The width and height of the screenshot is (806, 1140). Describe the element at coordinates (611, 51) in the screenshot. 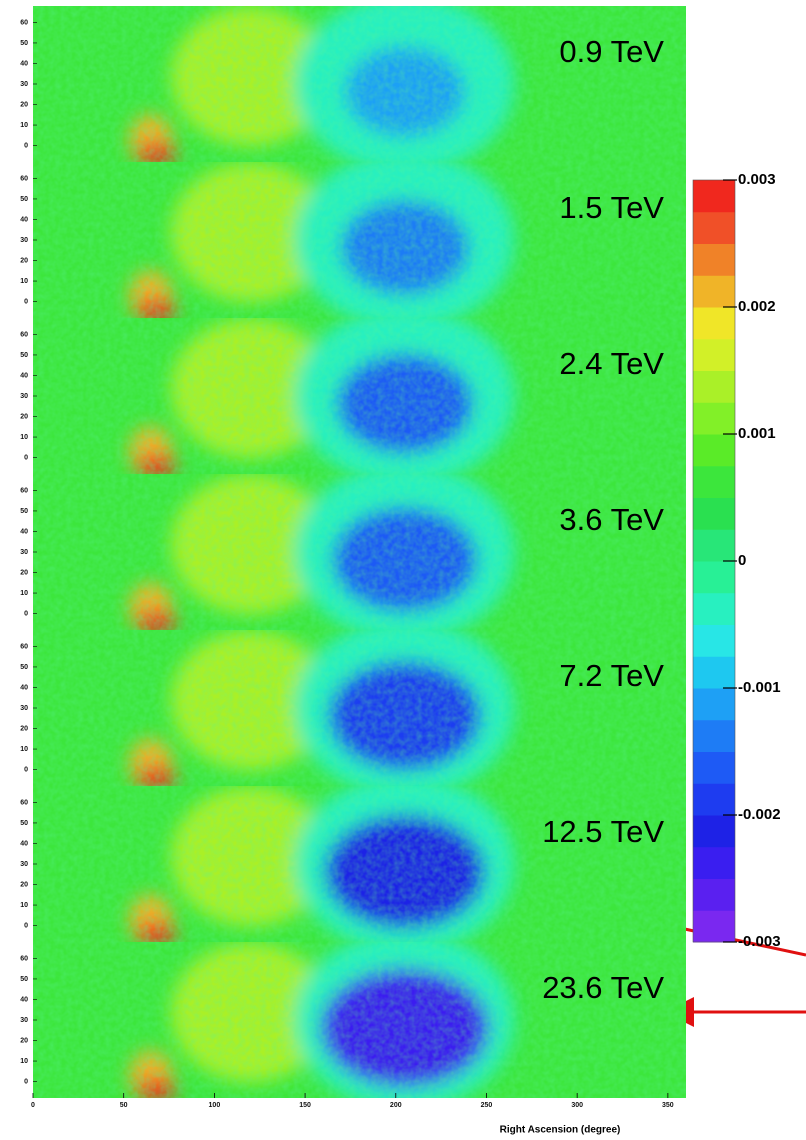

I see `energy-label: 0.9 TeV` at that location.